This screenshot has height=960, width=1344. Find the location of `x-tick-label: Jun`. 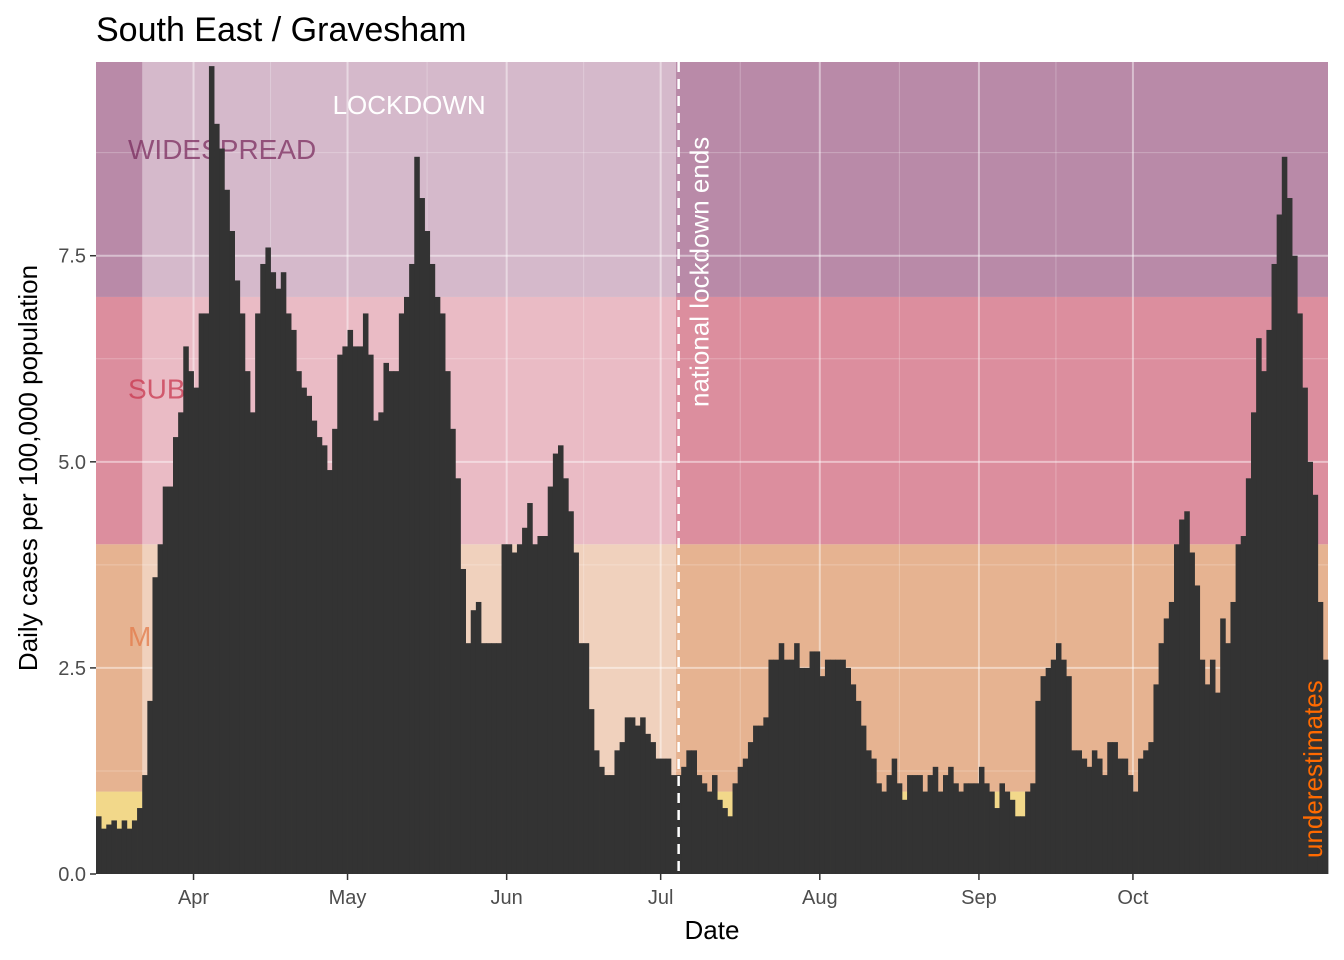

x-tick-label: Jun is located at coordinates (507, 898).